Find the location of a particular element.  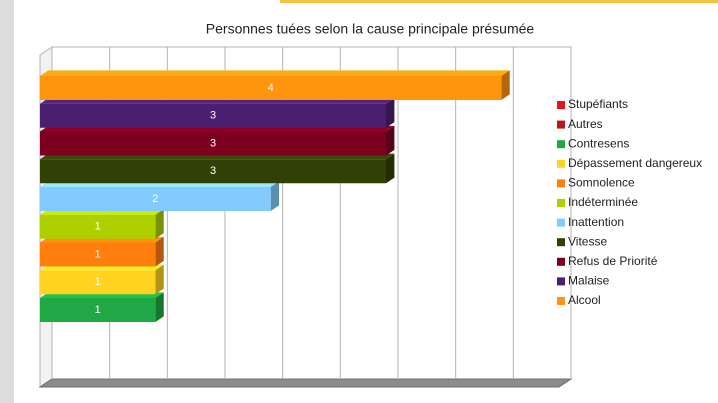

bar-top is located at coordinates (275, 73).